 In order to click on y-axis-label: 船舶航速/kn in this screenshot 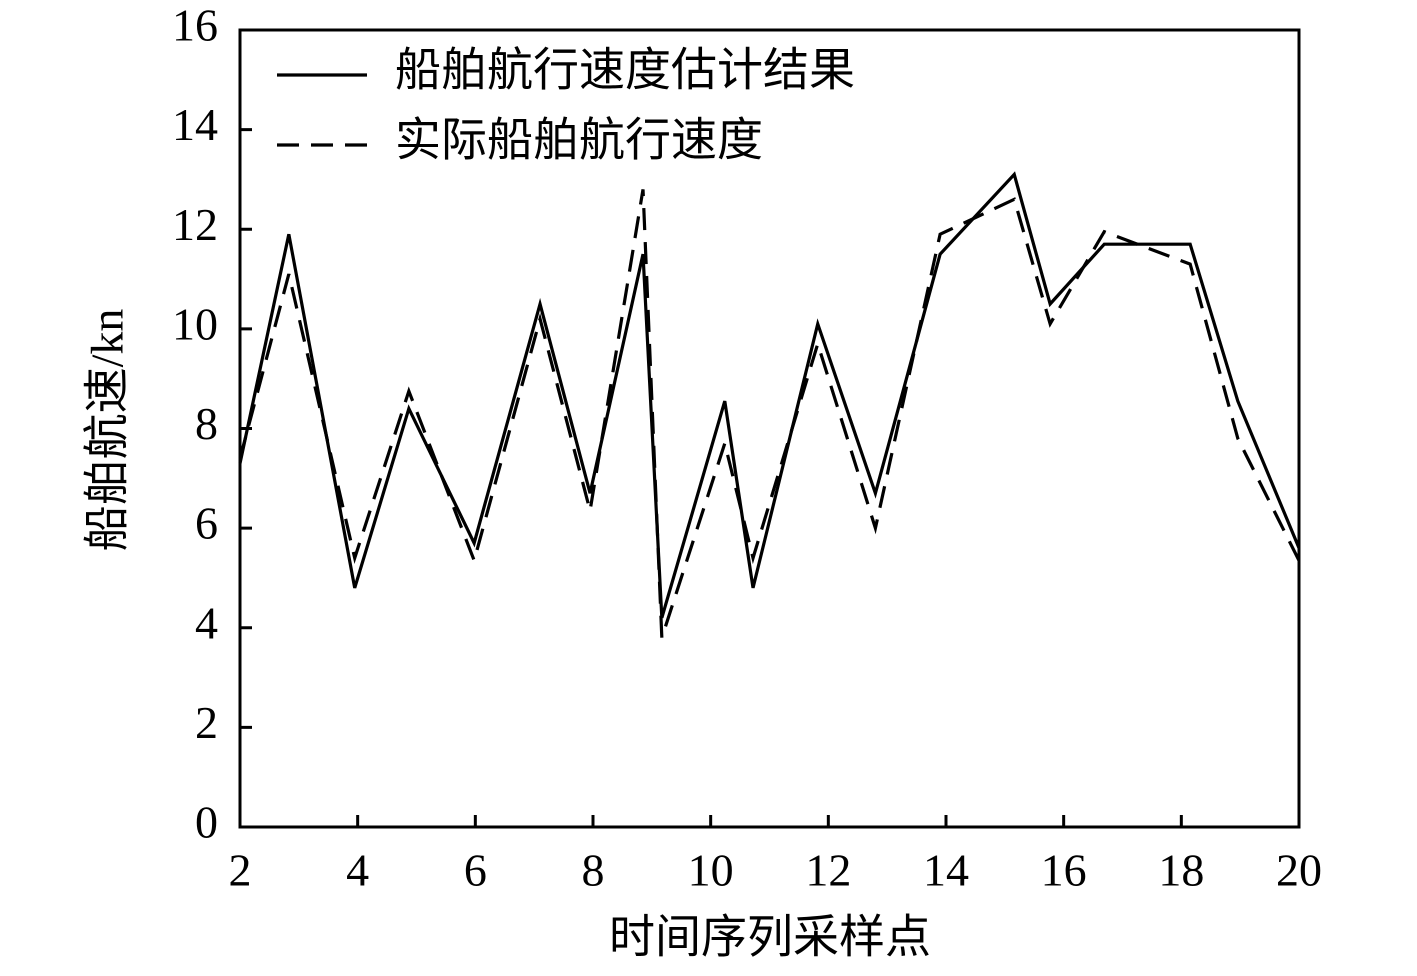, I will do `click(107, 430)`.